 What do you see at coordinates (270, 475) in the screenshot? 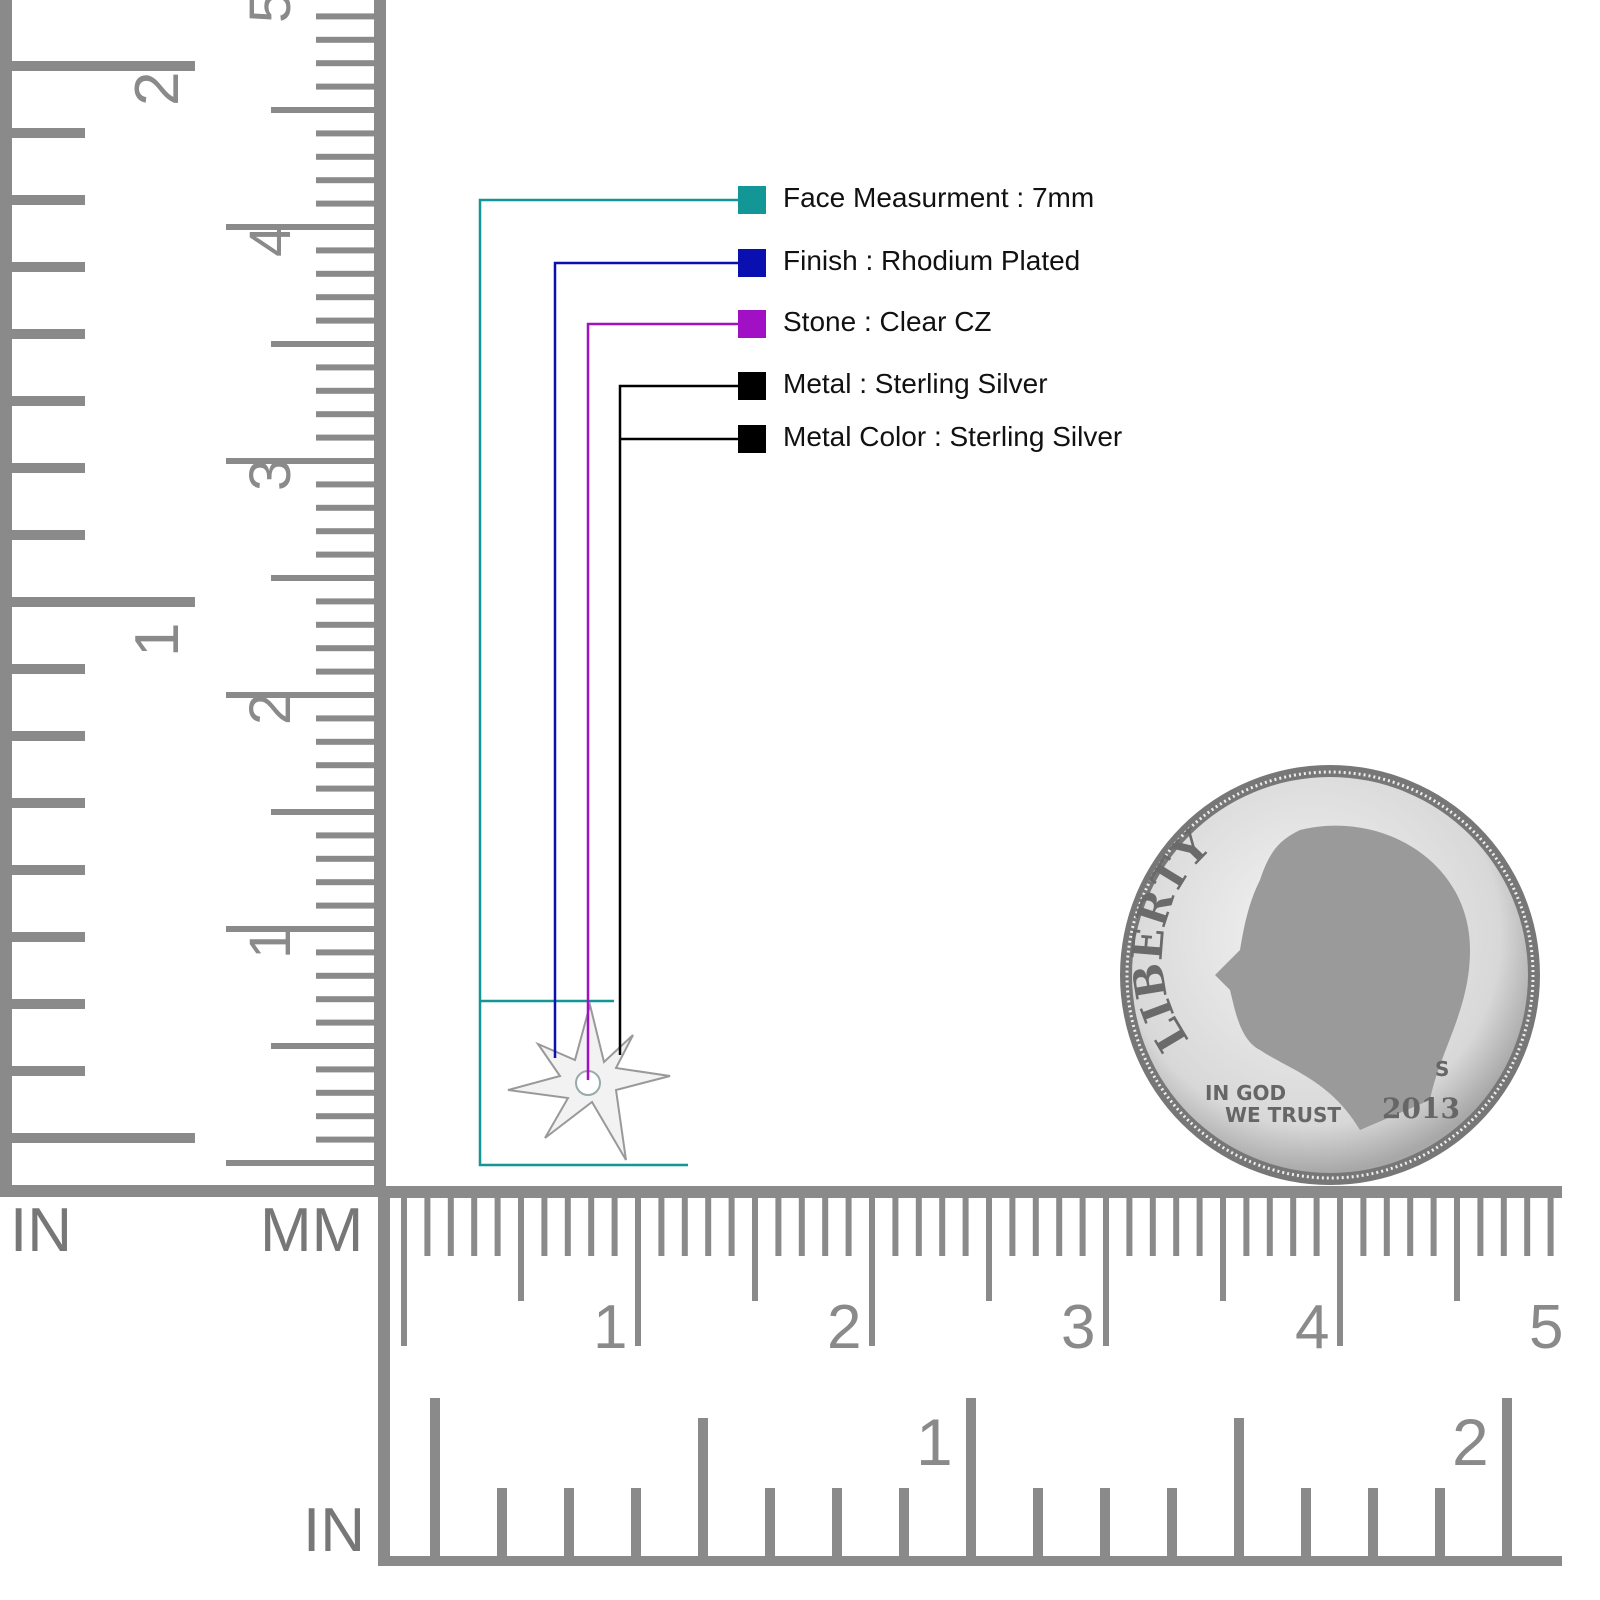
I see `left-mm-number: 3` at bounding box center [270, 475].